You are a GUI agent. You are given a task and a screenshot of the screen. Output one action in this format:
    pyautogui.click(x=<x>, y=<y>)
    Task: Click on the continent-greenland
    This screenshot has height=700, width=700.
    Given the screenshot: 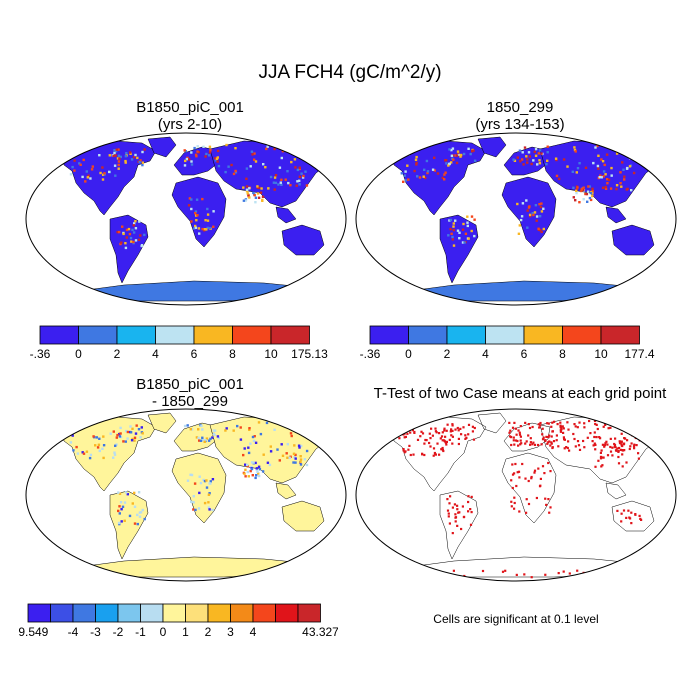 What is the action you would take?
    pyautogui.click(x=162, y=423)
    